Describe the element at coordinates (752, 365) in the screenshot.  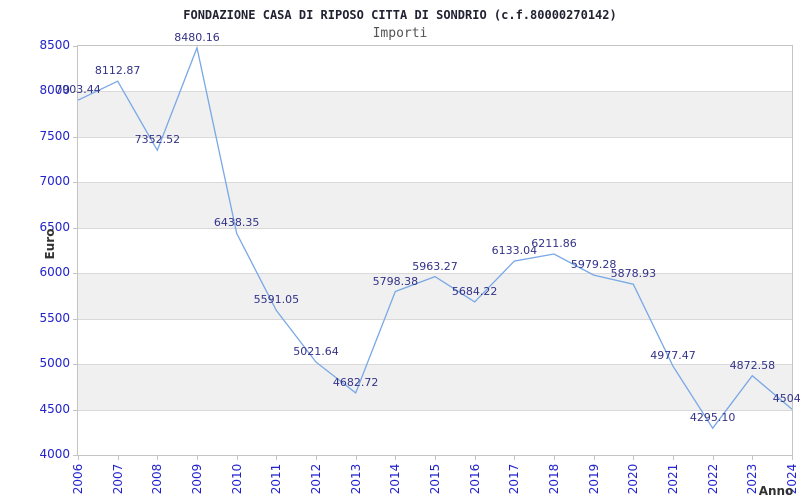
I see `point-value-label: 4872.58` at that location.